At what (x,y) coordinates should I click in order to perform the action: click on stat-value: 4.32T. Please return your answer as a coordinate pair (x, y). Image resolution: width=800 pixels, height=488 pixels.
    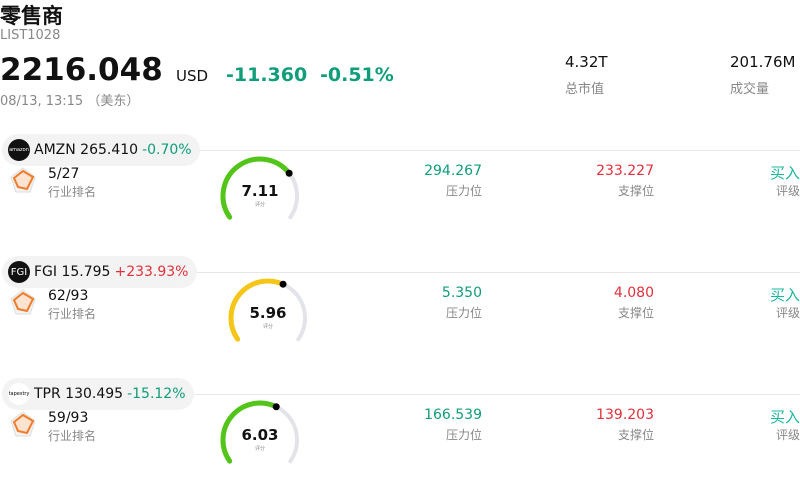
    Looking at the image, I should click on (586, 62).